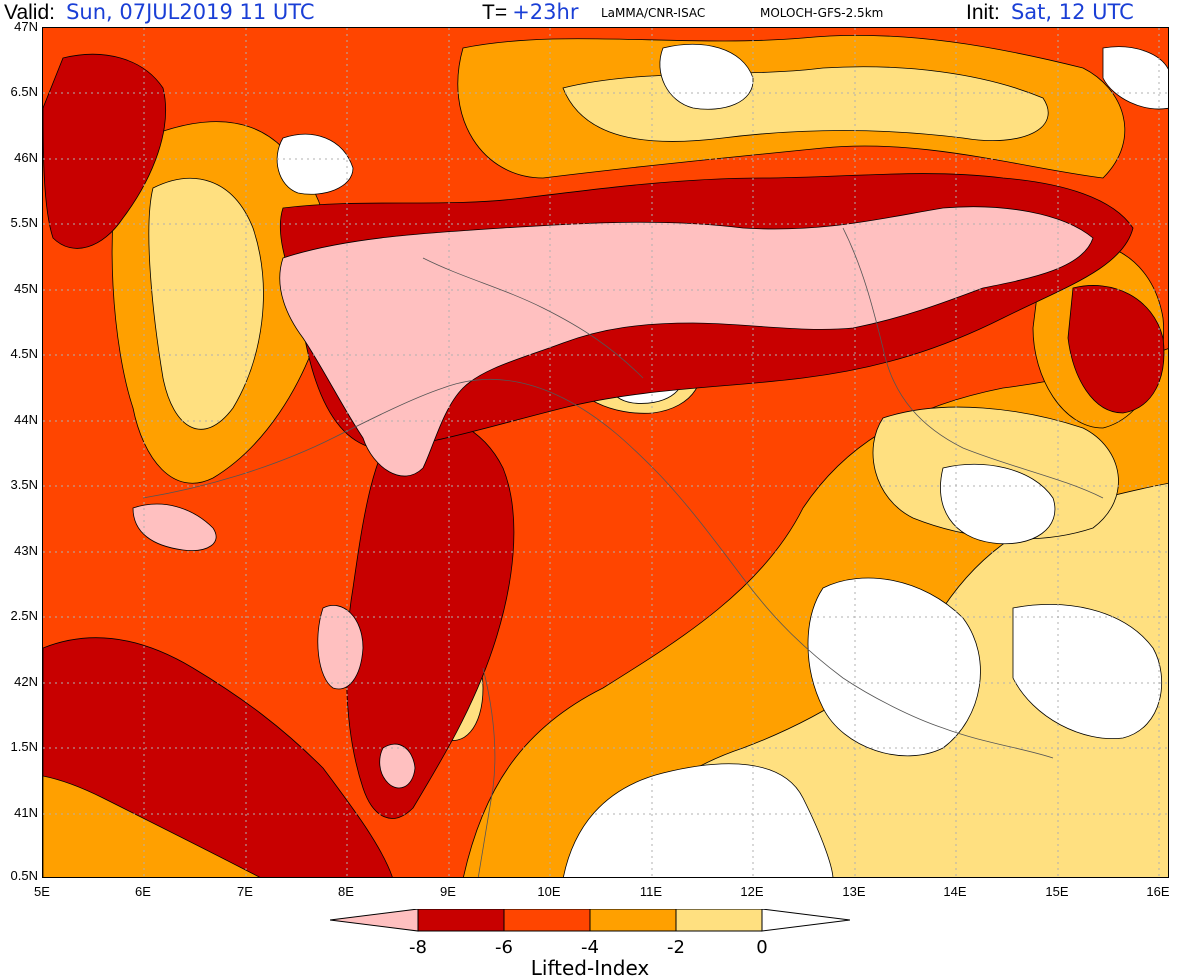  I want to click on lat-label: 2.5N, so click(24, 615).